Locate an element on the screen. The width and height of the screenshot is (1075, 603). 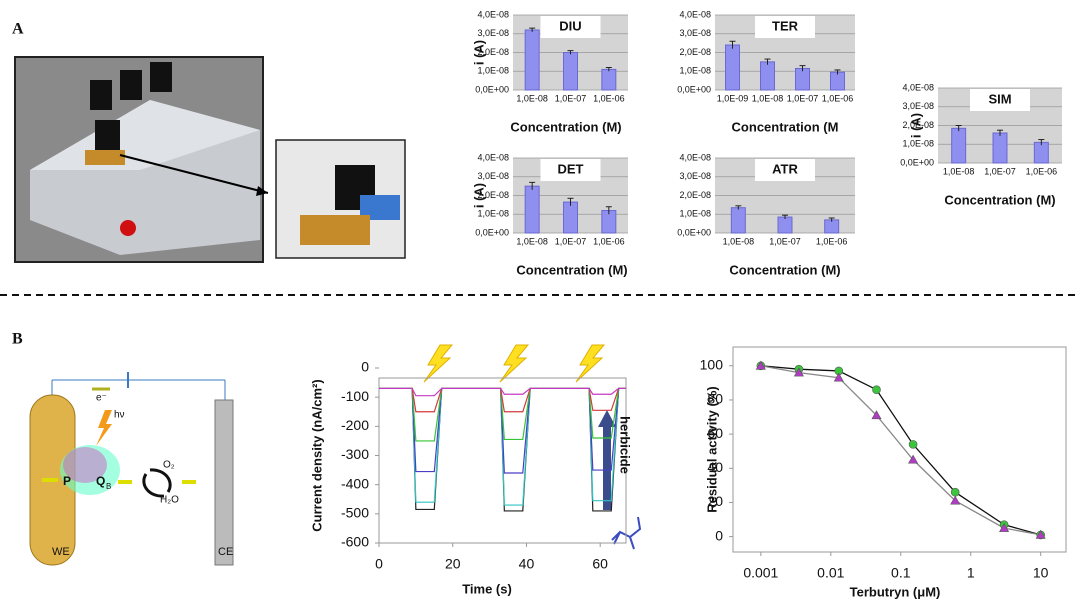
electron-label: e⁻ is located at coordinates (101, 398).